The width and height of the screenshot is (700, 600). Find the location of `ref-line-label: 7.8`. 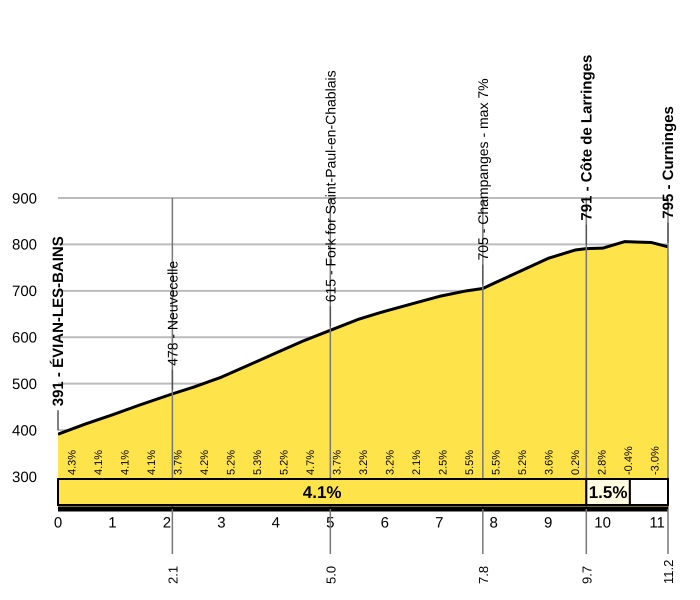

ref-line-label: 7.8 is located at coordinates (483, 575).